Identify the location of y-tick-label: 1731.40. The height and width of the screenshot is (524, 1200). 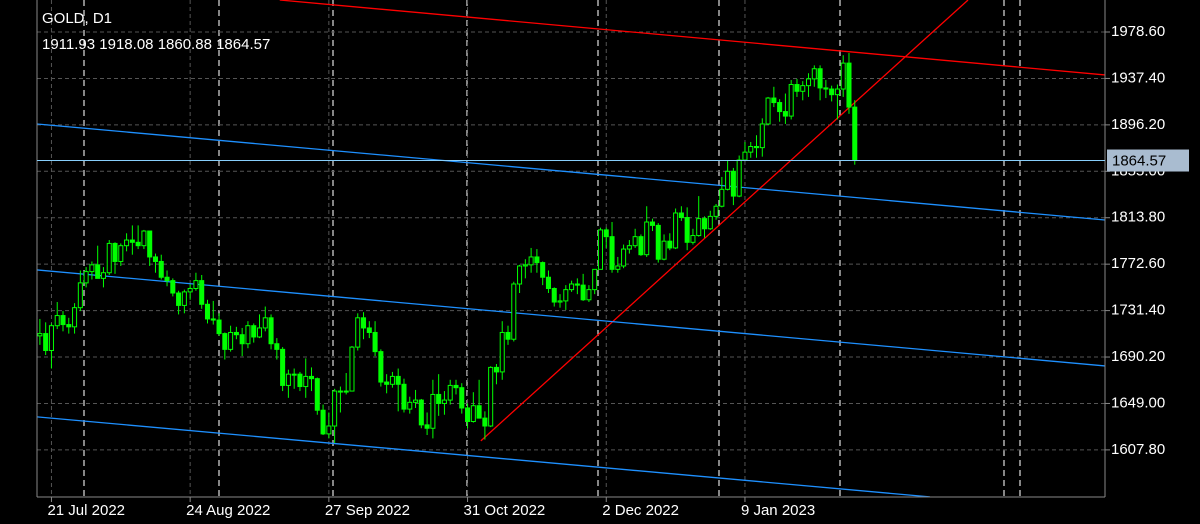
(1138, 310).